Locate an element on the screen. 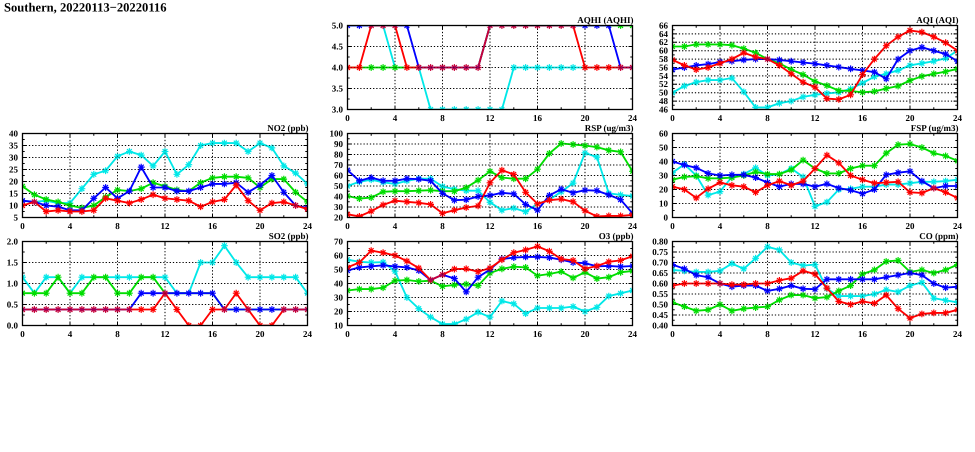  svg-text: 64 is located at coordinates (664, 34).